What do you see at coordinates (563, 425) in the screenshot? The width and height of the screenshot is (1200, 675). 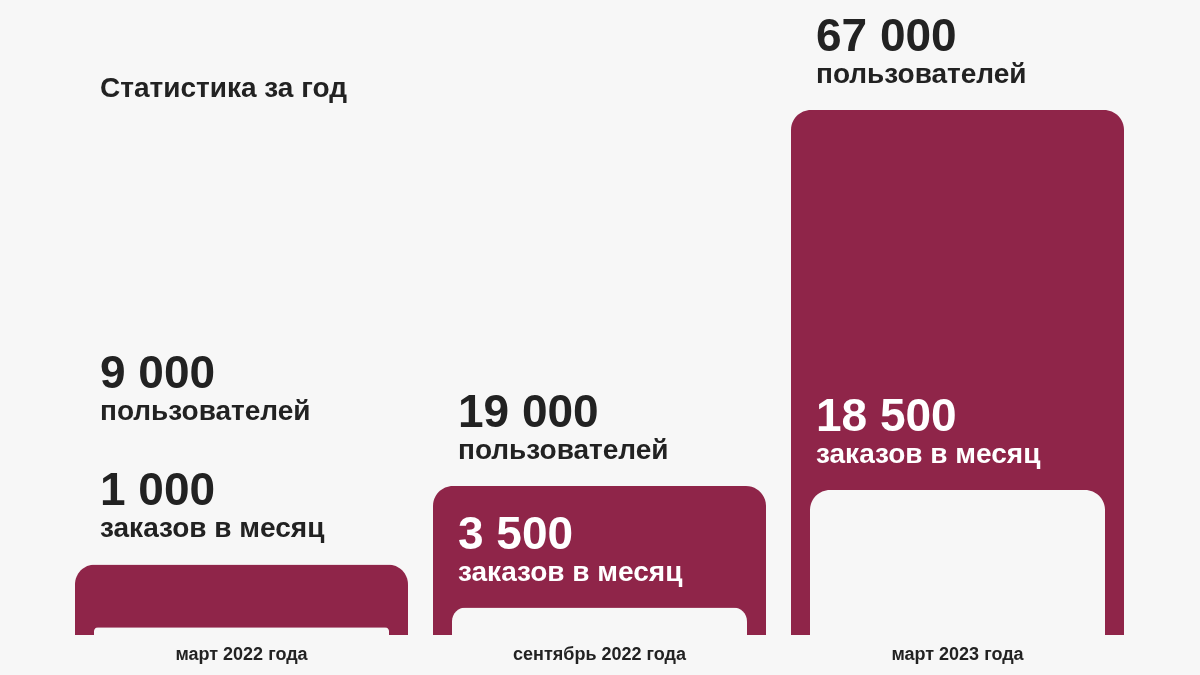 I see `text: 19 000 пользователей` at bounding box center [563, 425].